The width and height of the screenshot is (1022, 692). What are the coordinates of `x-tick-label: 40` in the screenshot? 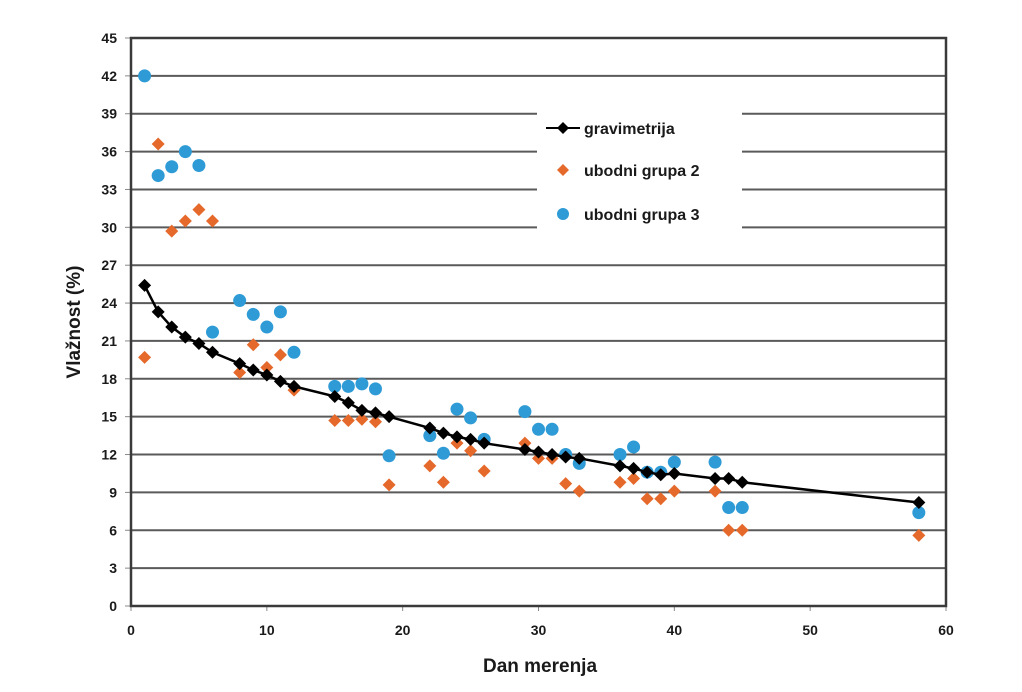 It's located at (675, 630).